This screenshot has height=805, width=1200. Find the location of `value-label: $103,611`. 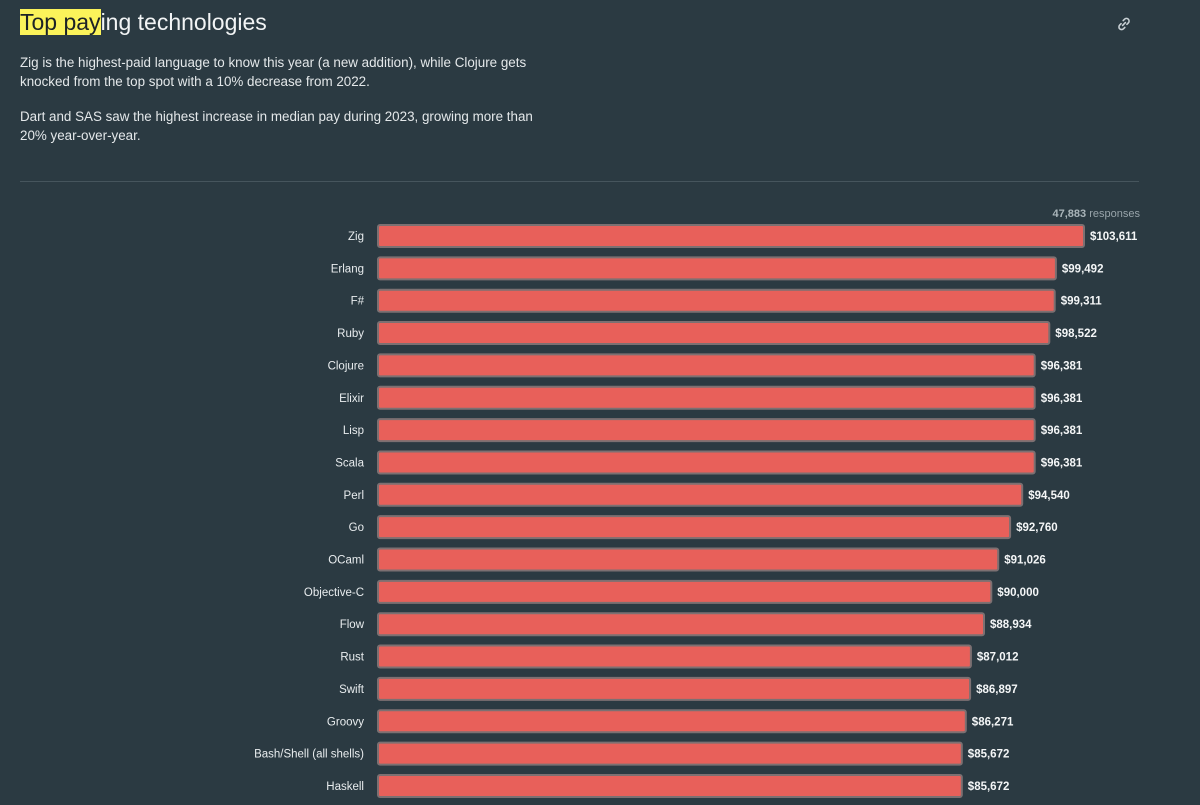

value-label: $103,611 is located at coordinates (1114, 237).